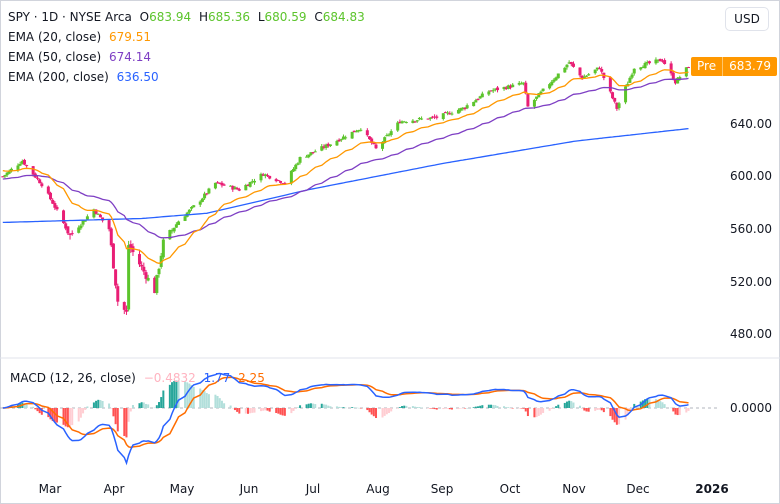  I want to click on close-label: C, so click(318, 17).